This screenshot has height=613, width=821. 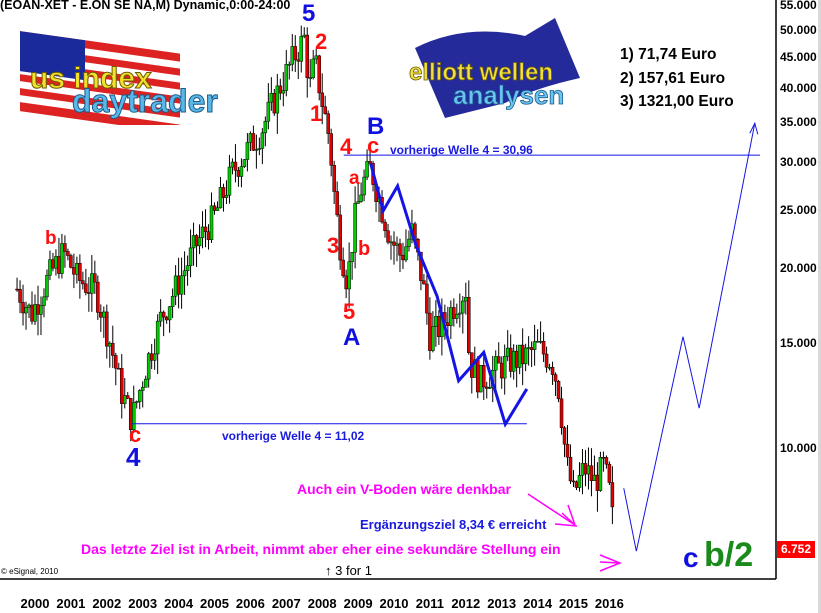 I want to click on v-bottom-arrow, so click(x=551, y=509).